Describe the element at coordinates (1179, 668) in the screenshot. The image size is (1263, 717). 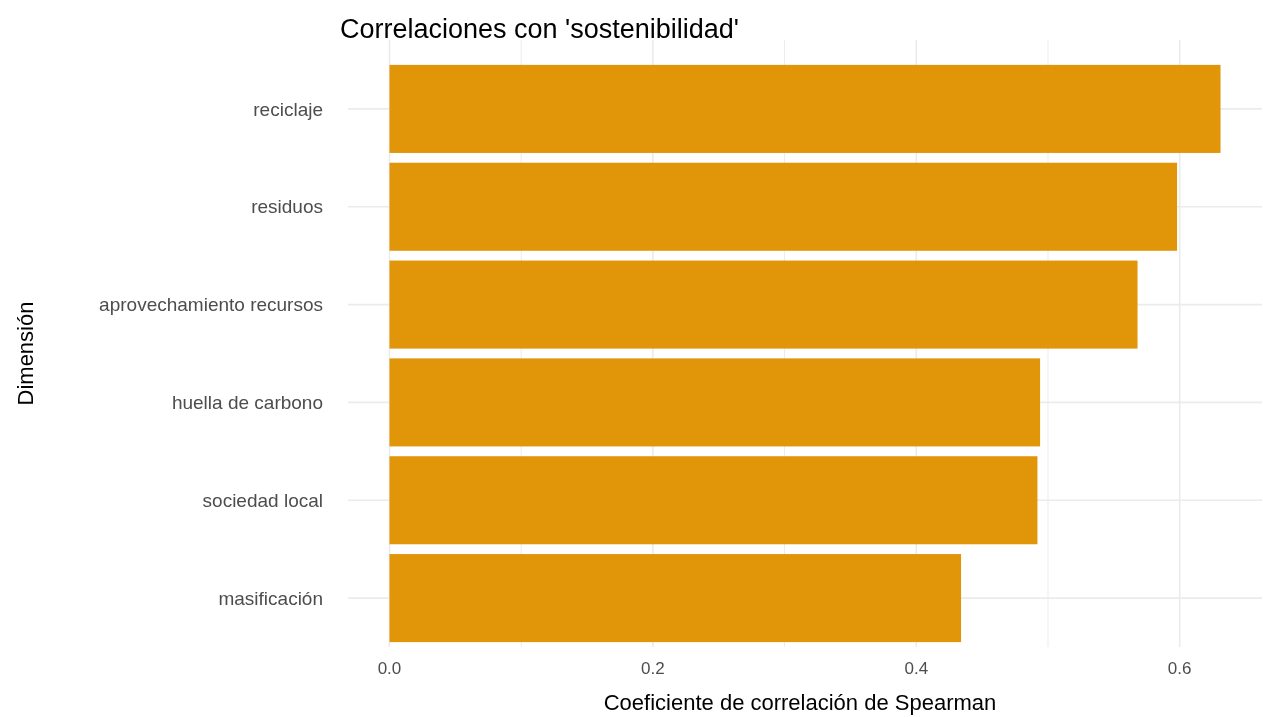
I see `x-tick-label: 0.6` at that location.